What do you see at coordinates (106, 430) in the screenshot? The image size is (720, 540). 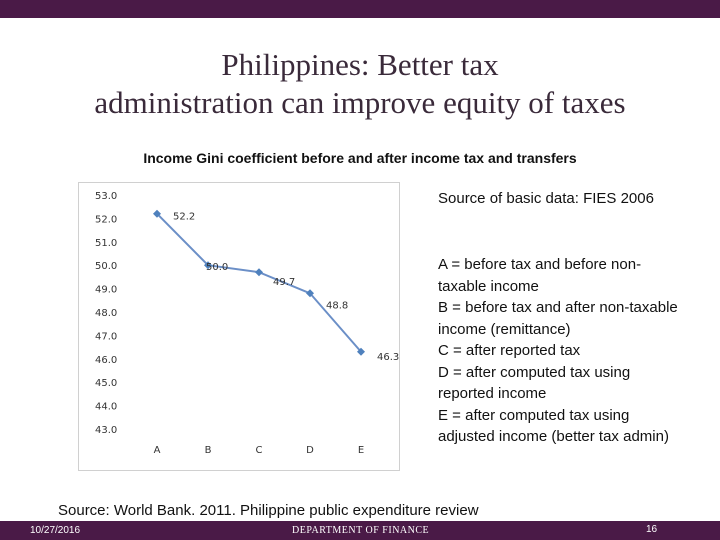 I see `y-tick-label: 43.0` at bounding box center [106, 430].